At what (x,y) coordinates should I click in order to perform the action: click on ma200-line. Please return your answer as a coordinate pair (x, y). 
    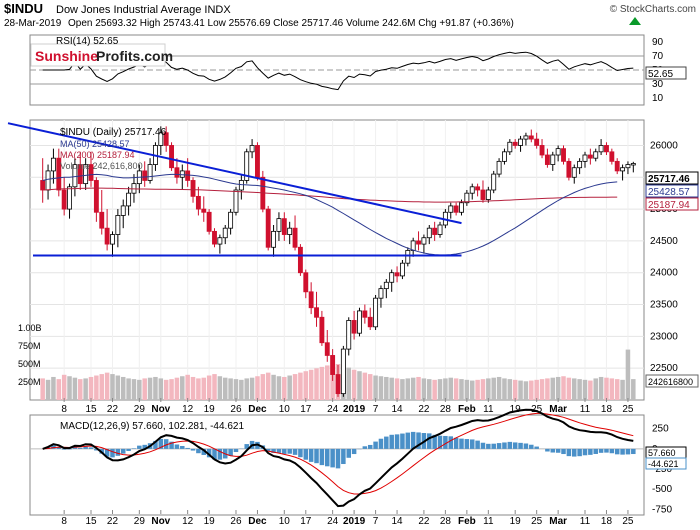
    Looking at the image, I should click on (330, 195).